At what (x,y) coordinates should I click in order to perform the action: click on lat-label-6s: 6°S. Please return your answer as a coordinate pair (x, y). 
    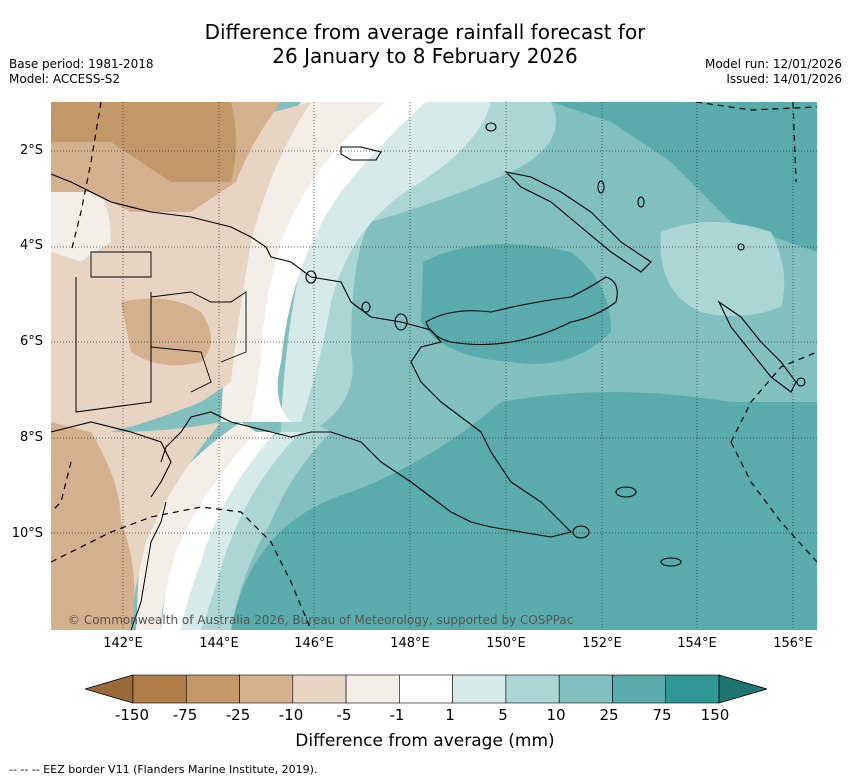
    Looking at the image, I should click on (31, 341).